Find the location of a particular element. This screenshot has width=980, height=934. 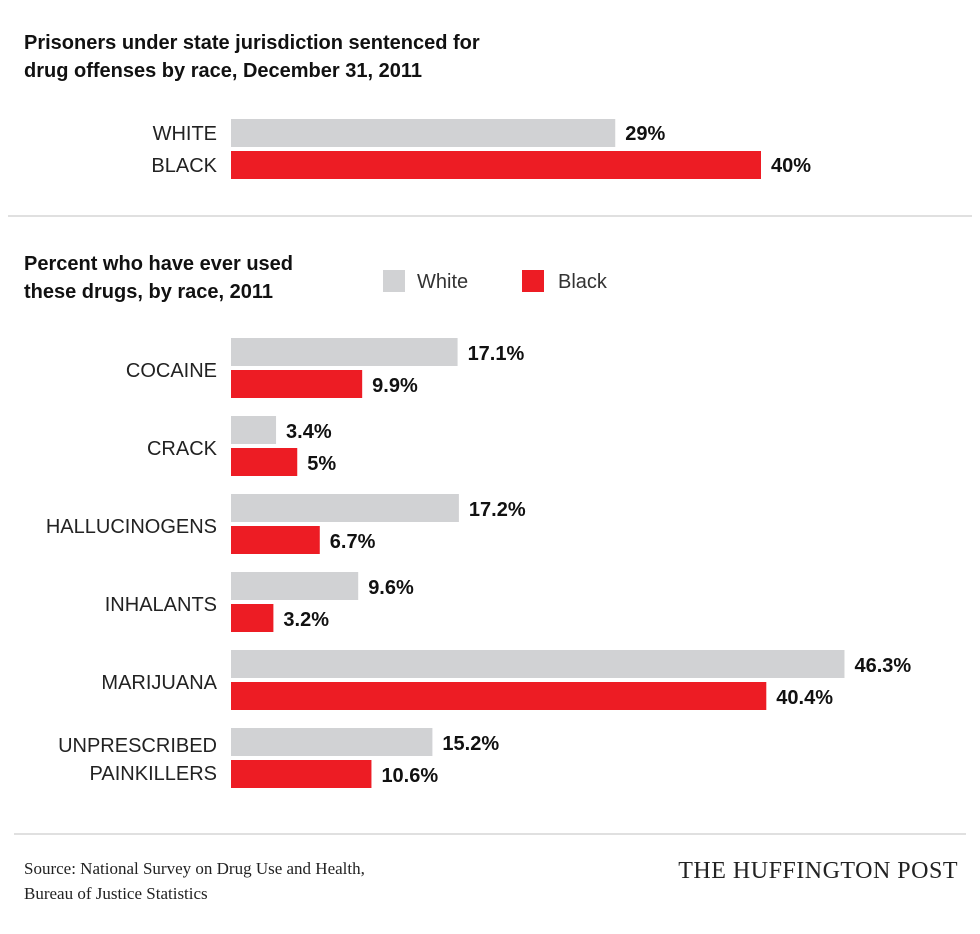

chart1-bars: WHITE 29% BLACK 40% is located at coordinates (481, 149).